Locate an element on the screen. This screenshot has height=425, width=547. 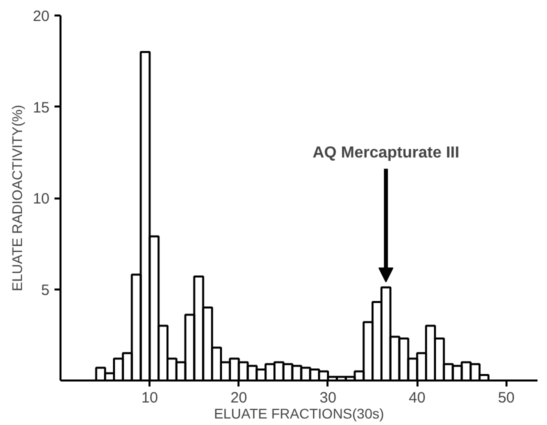
x-tick-label: 20 is located at coordinates (239, 398).